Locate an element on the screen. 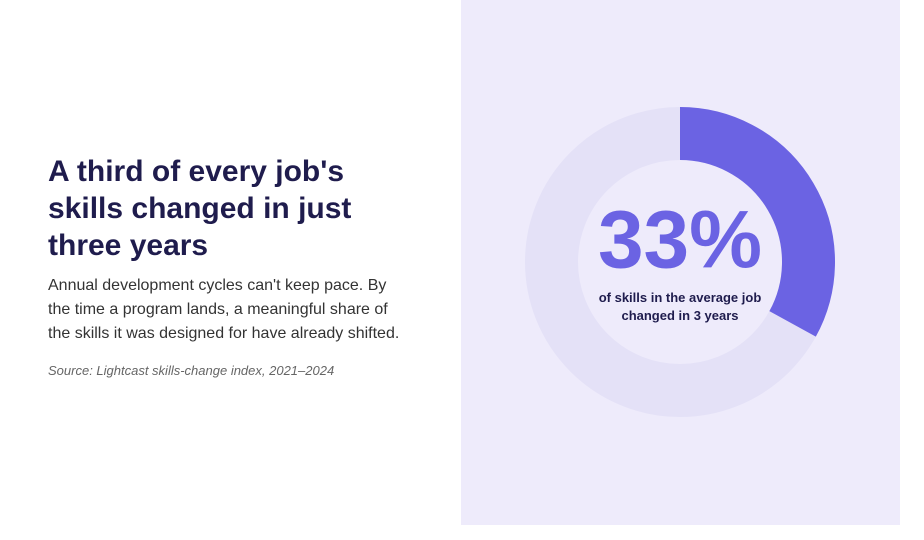  donut-arc is located at coordinates (757, 222).